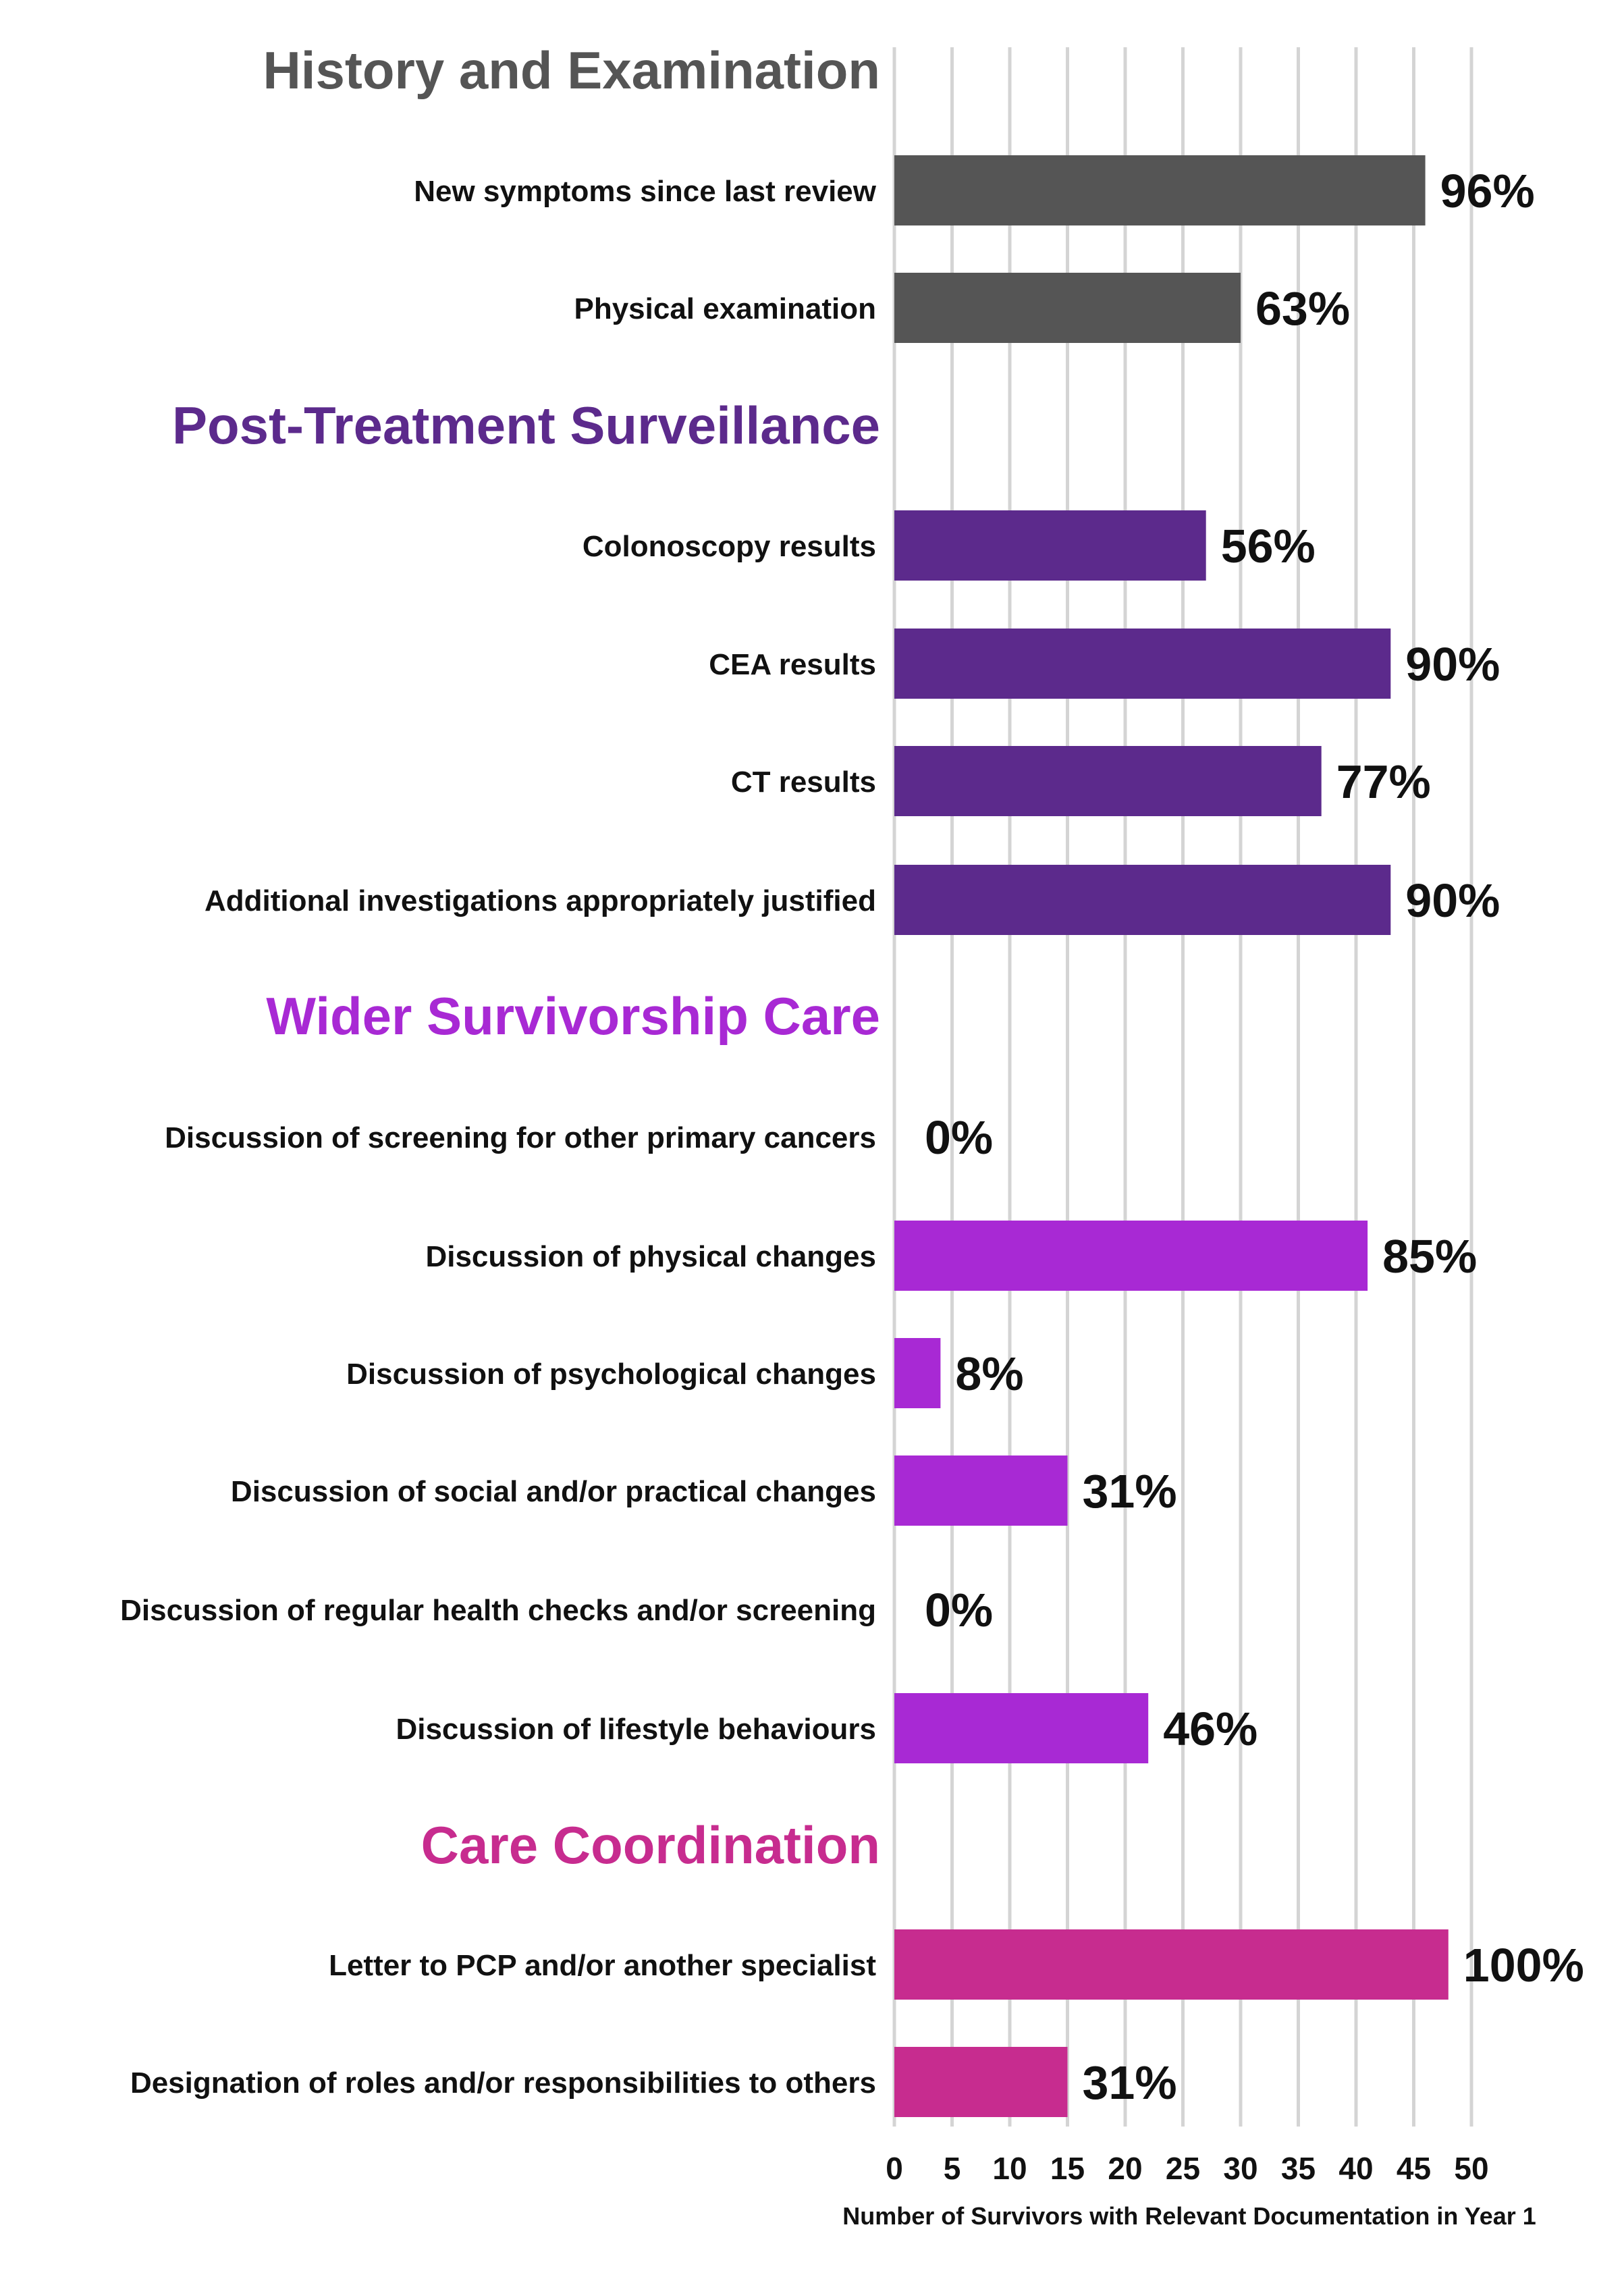 This screenshot has height=2271, width=1624. What do you see at coordinates (1009, 2168) in the screenshot?
I see `x-tick-label: 10` at bounding box center [1009, 2168].